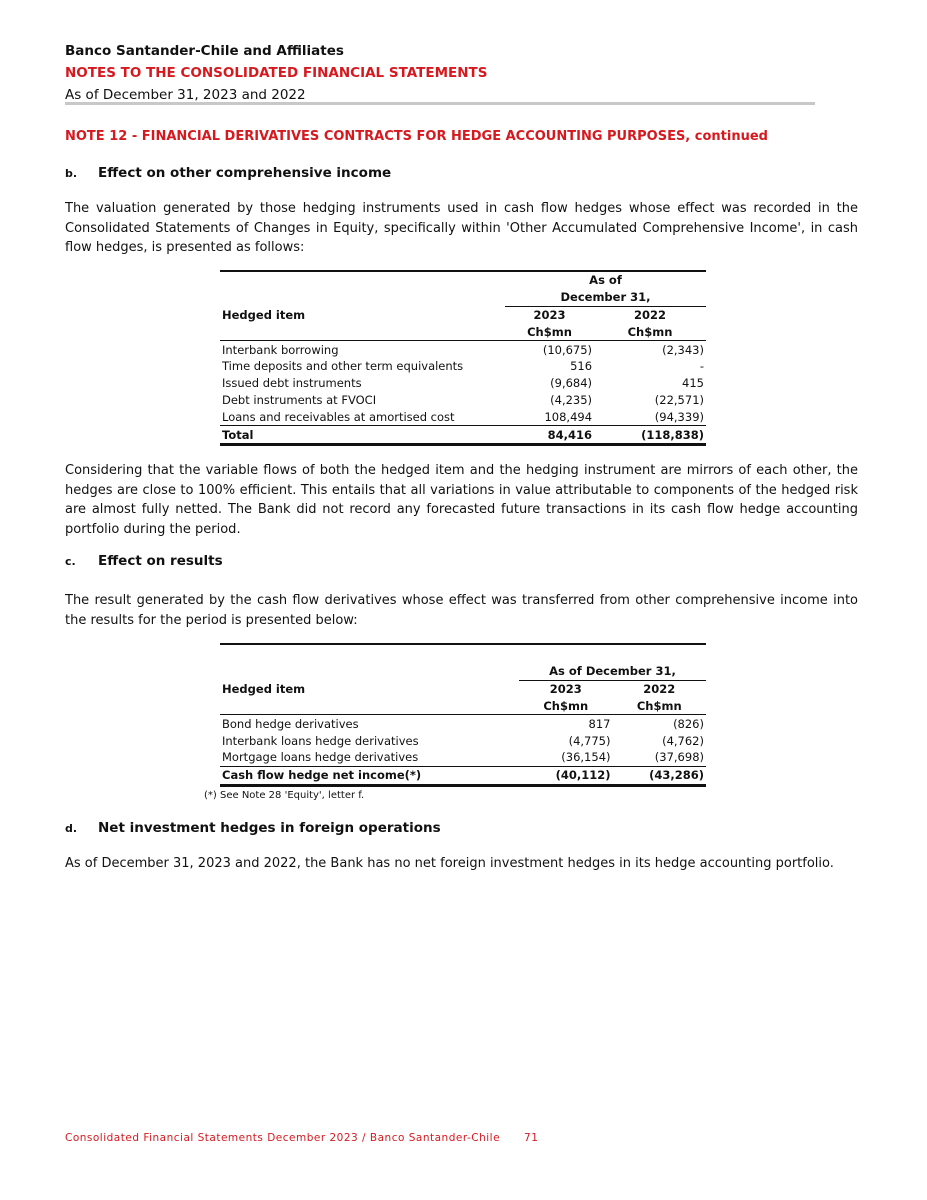  What do you see at coordinates (71, 173) in the screenshot?
I see `section-letter: b.` at bounding box center [71, 173].